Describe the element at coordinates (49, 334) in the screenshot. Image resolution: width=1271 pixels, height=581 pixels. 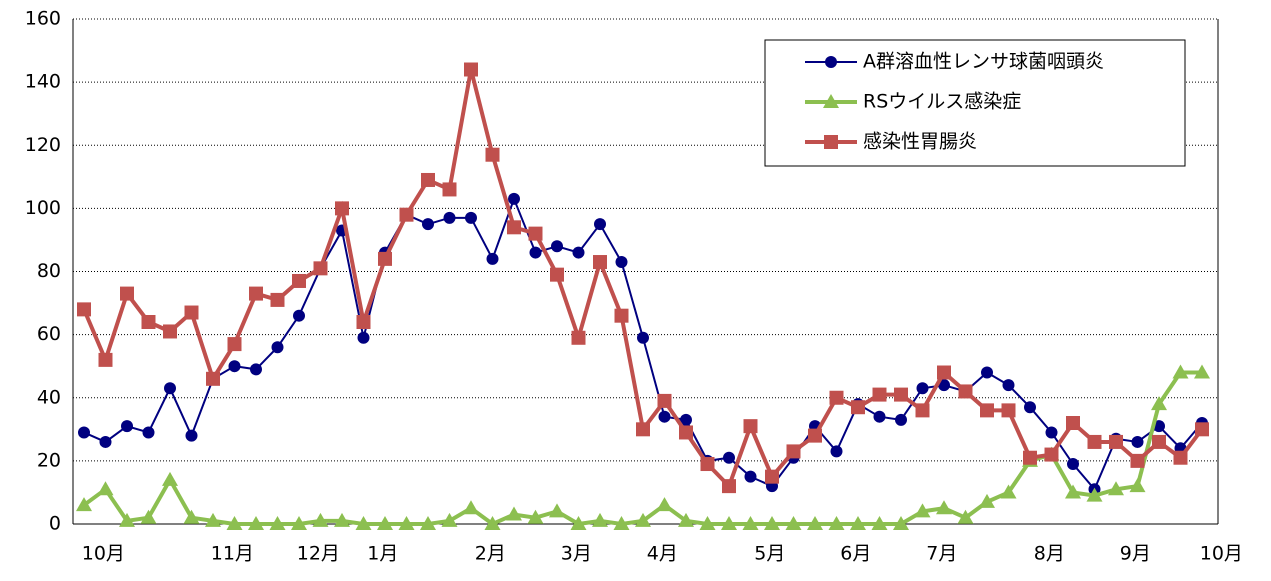
I see `y-tick-label: 60` at that location.